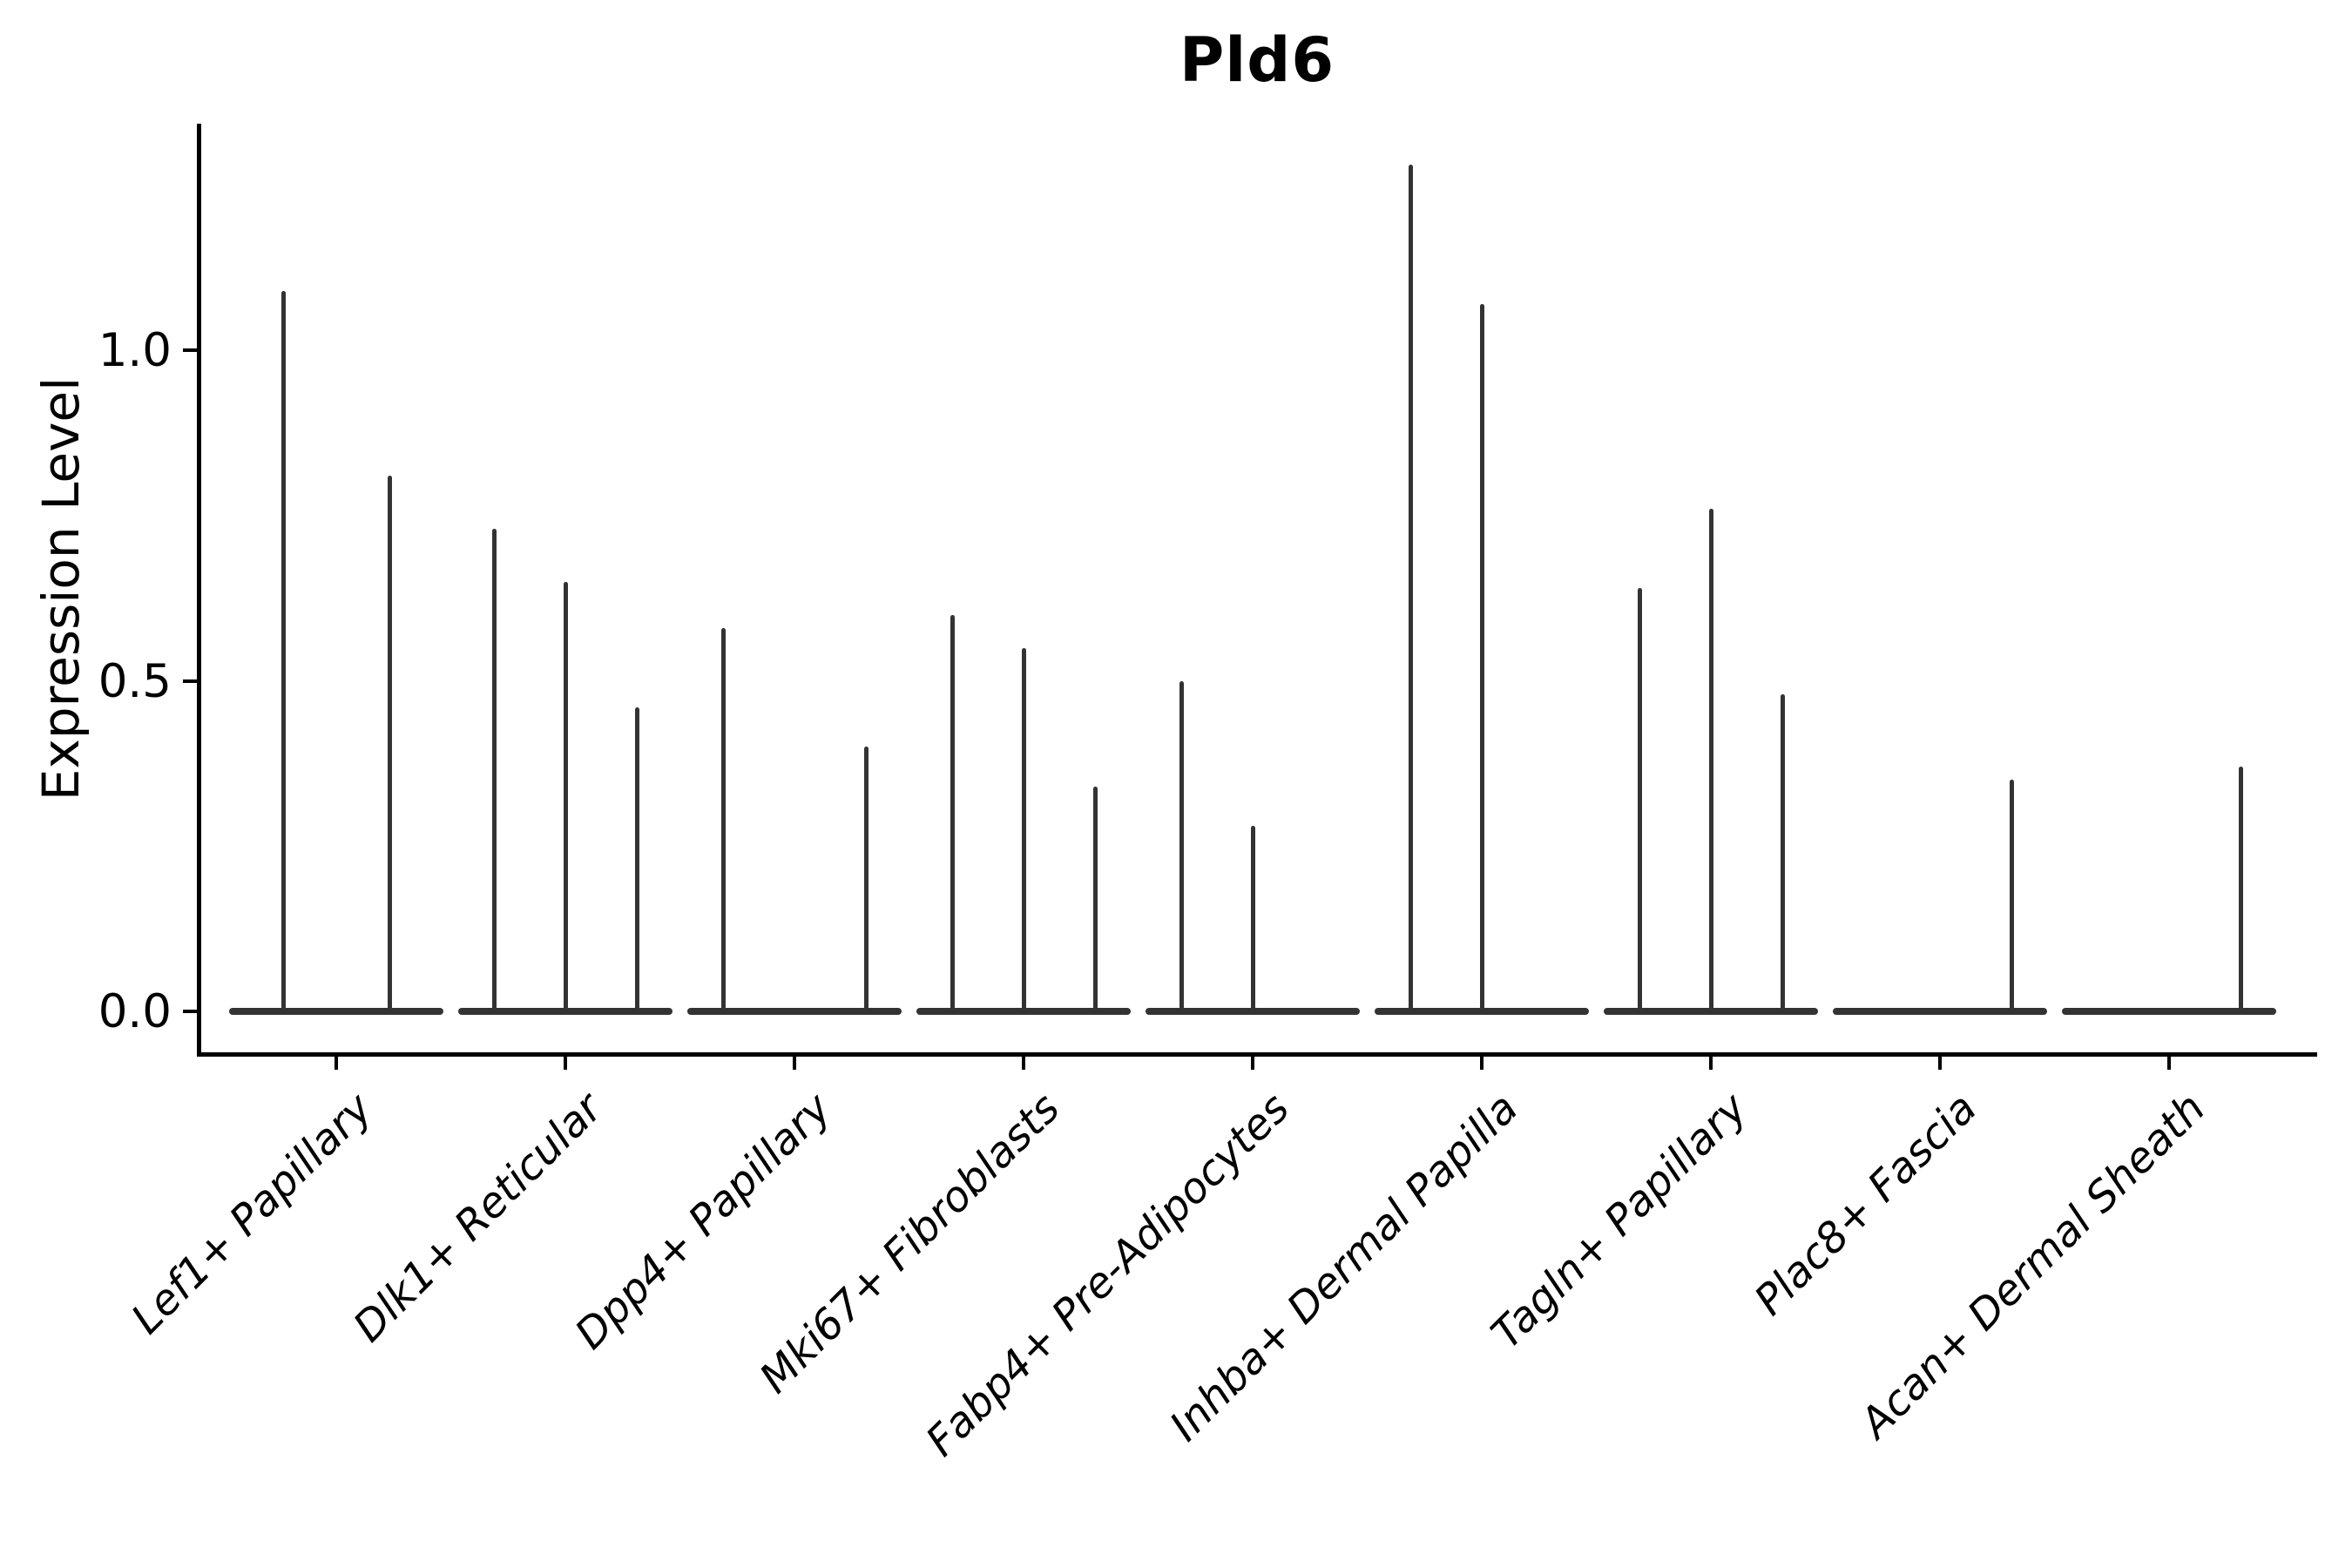  What do you see at coordinates (190, 1012) in the screenshot?
I see `y-tick-mark-0.0` at bounding box center [190, 1012].